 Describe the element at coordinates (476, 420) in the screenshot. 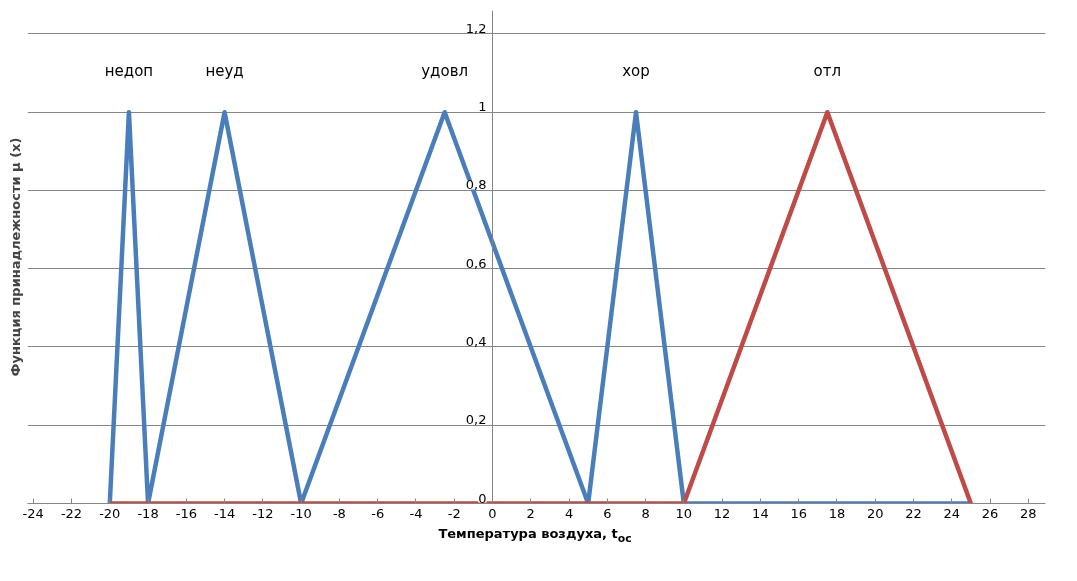

I see `y-tick-label: 0,2` at that location.